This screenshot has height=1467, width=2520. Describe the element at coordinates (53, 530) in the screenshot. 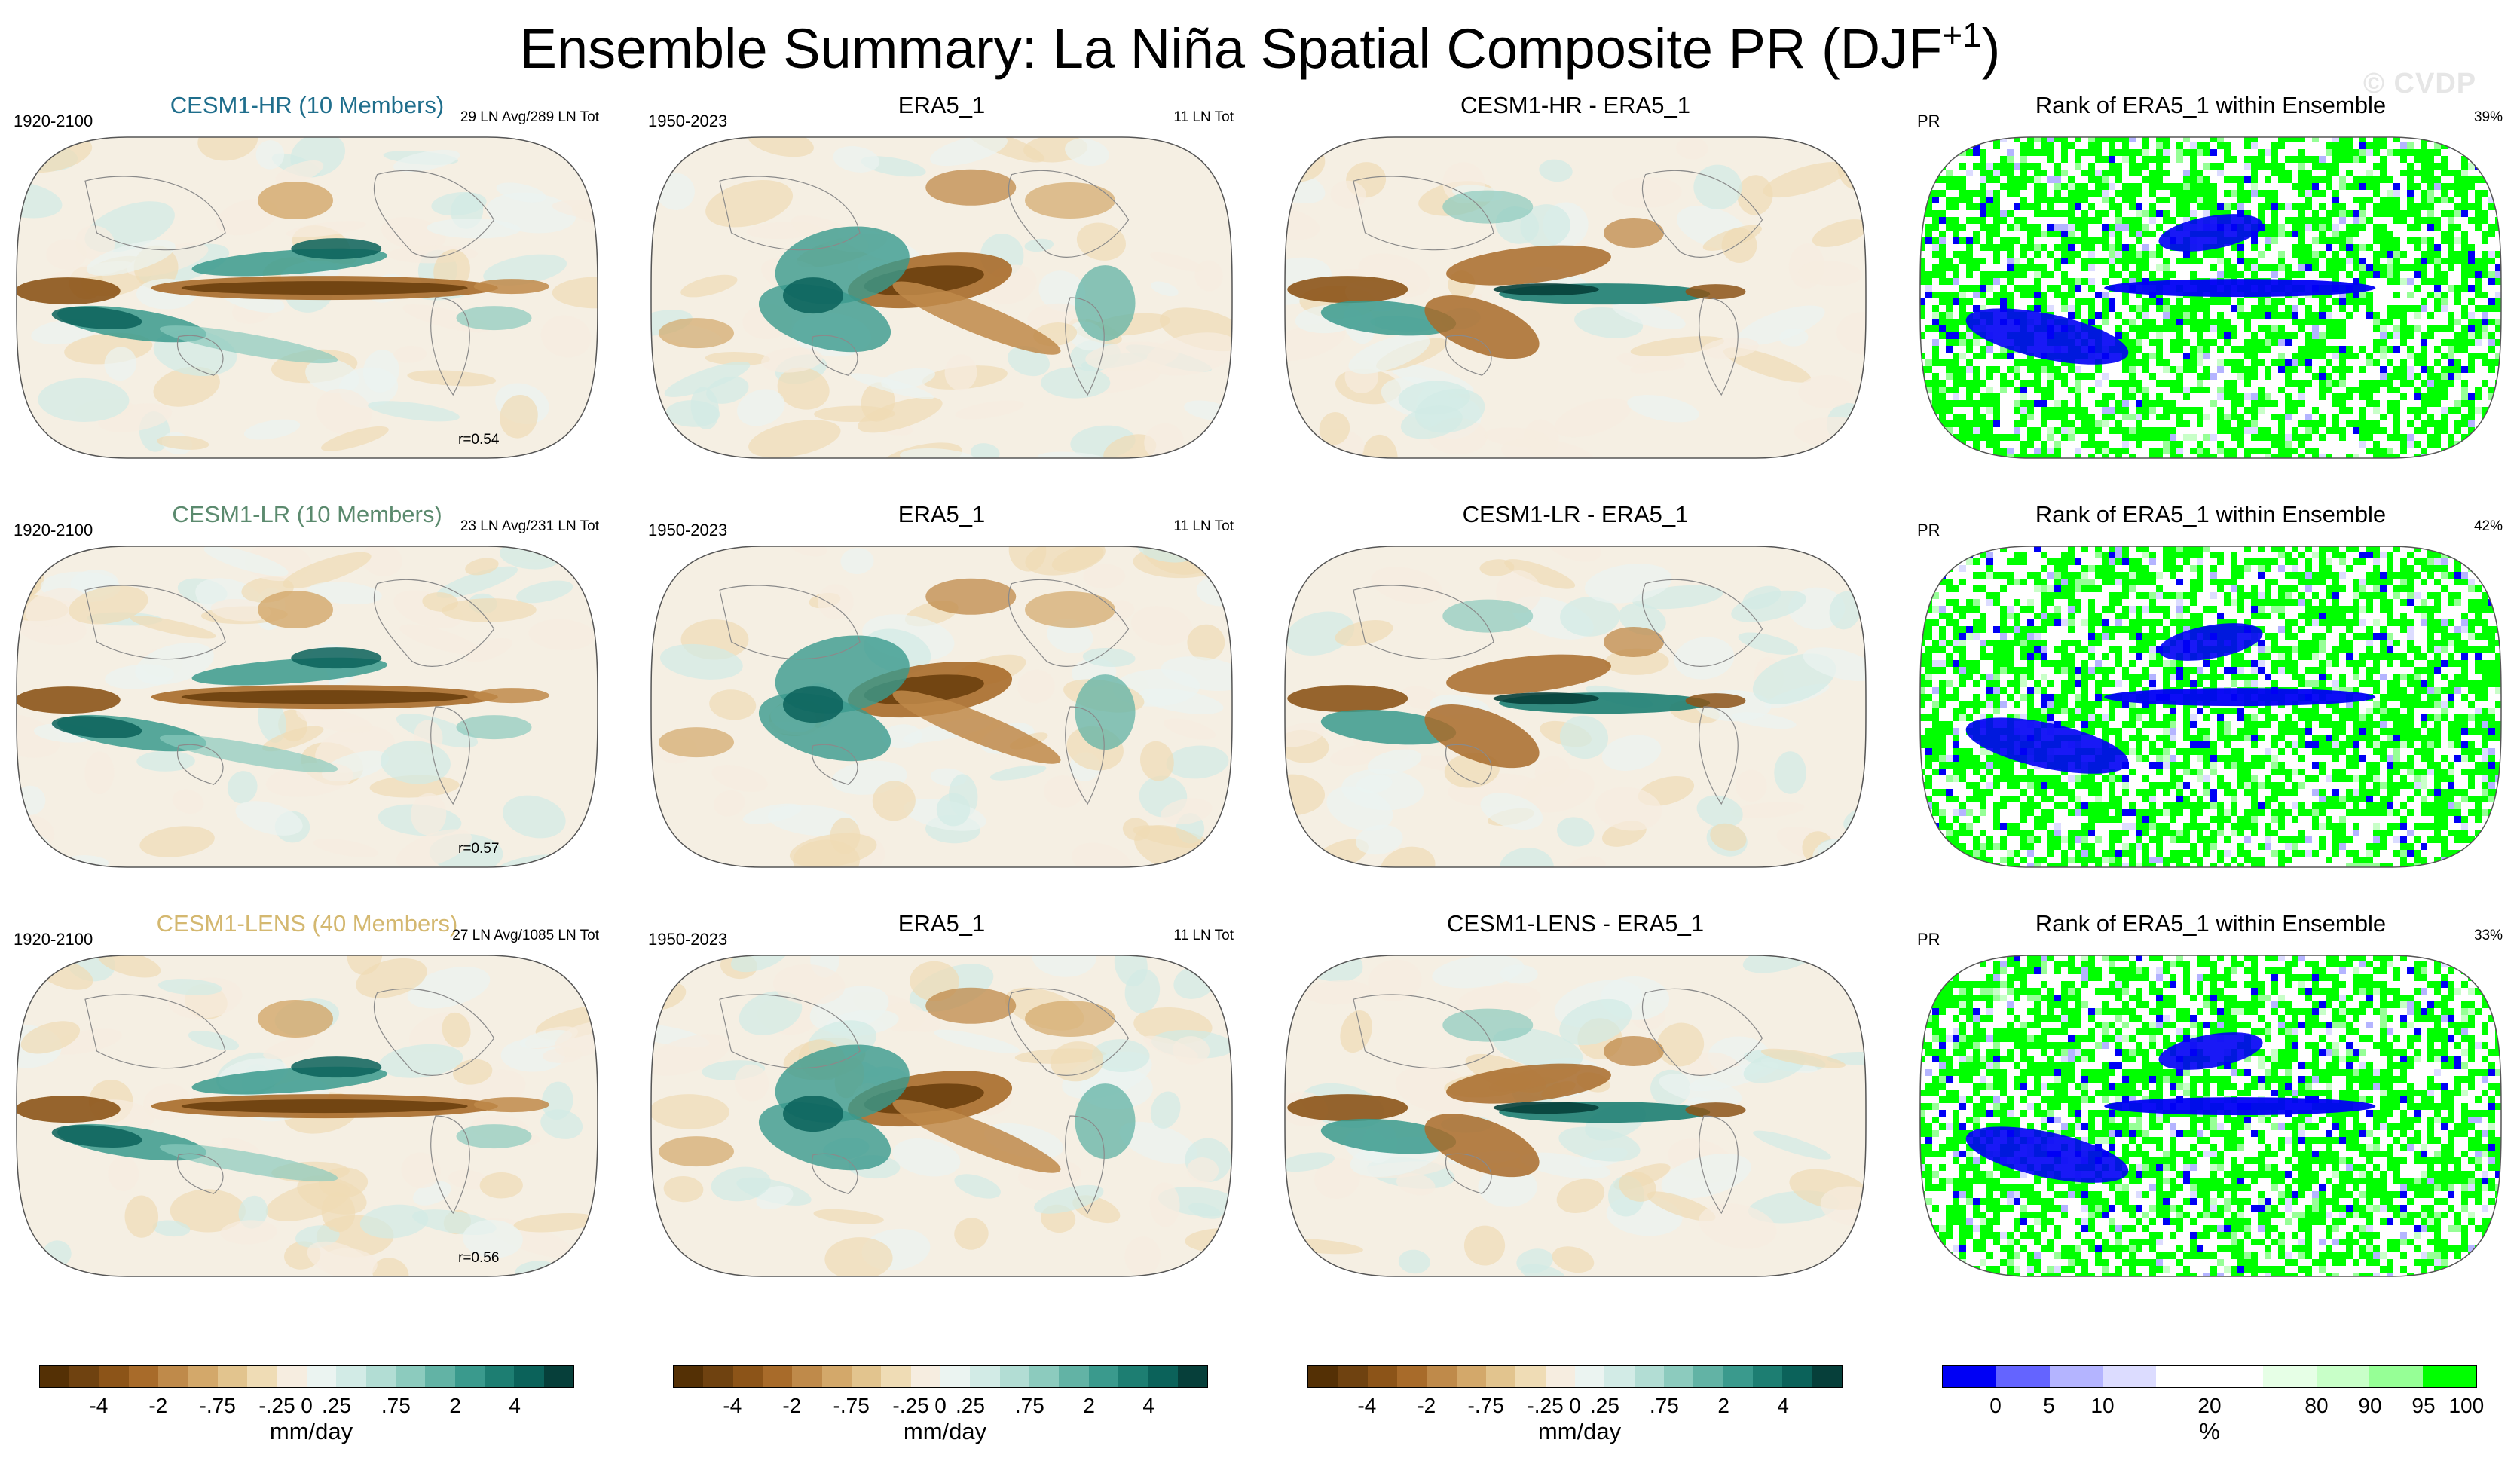

I see `panel-period-r1c0: 1920-2100` at that location.